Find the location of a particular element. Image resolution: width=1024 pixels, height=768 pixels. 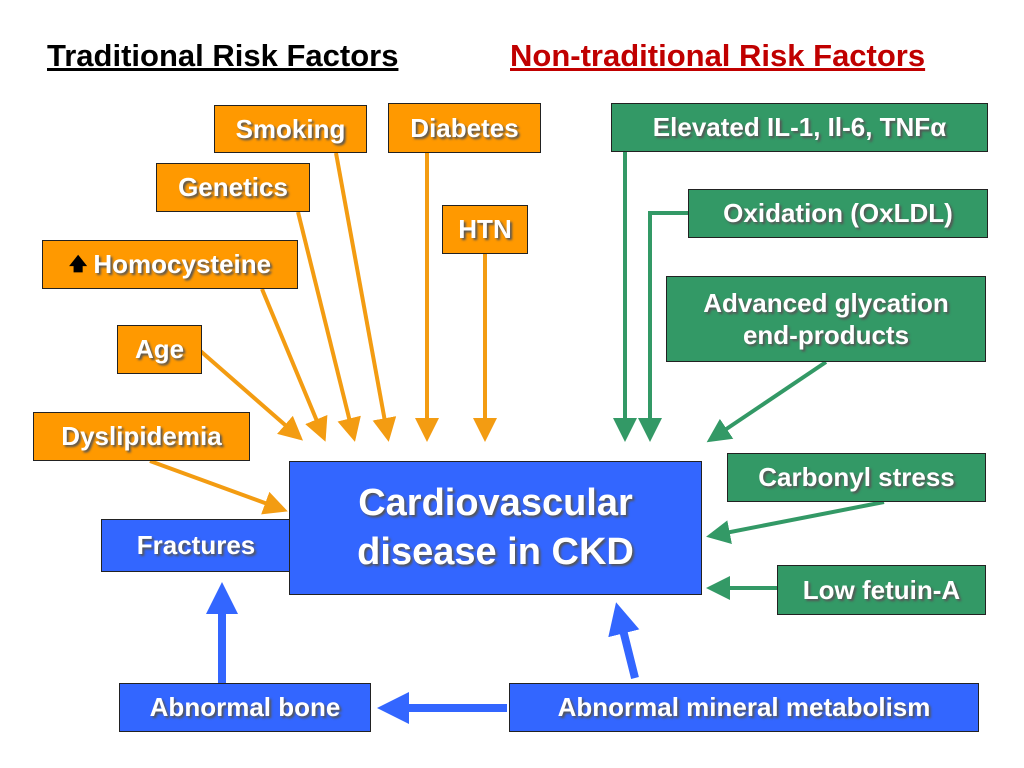

glycation-box: Advanced glycation end-products is located at coordinates (826, 319).